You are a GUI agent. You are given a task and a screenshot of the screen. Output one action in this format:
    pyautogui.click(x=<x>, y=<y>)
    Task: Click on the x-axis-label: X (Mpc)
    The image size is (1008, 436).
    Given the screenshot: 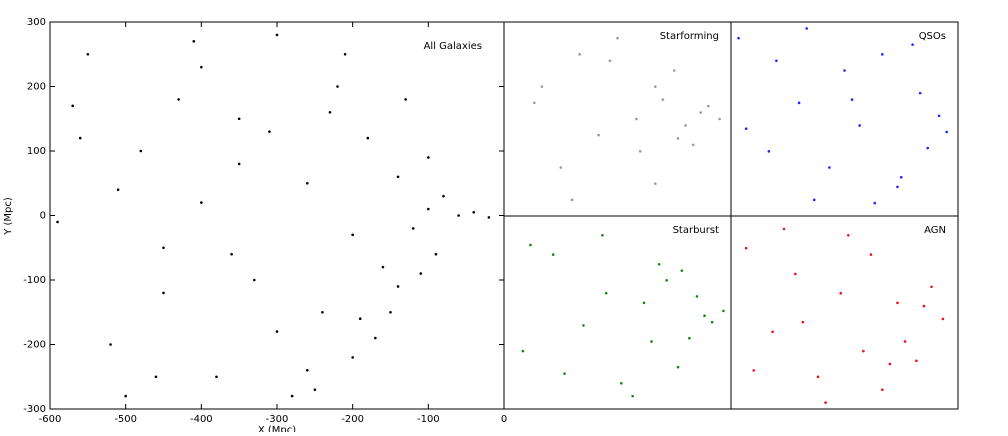 What is the action you would take?
    pyautogui.click(x=277, y=428)
    